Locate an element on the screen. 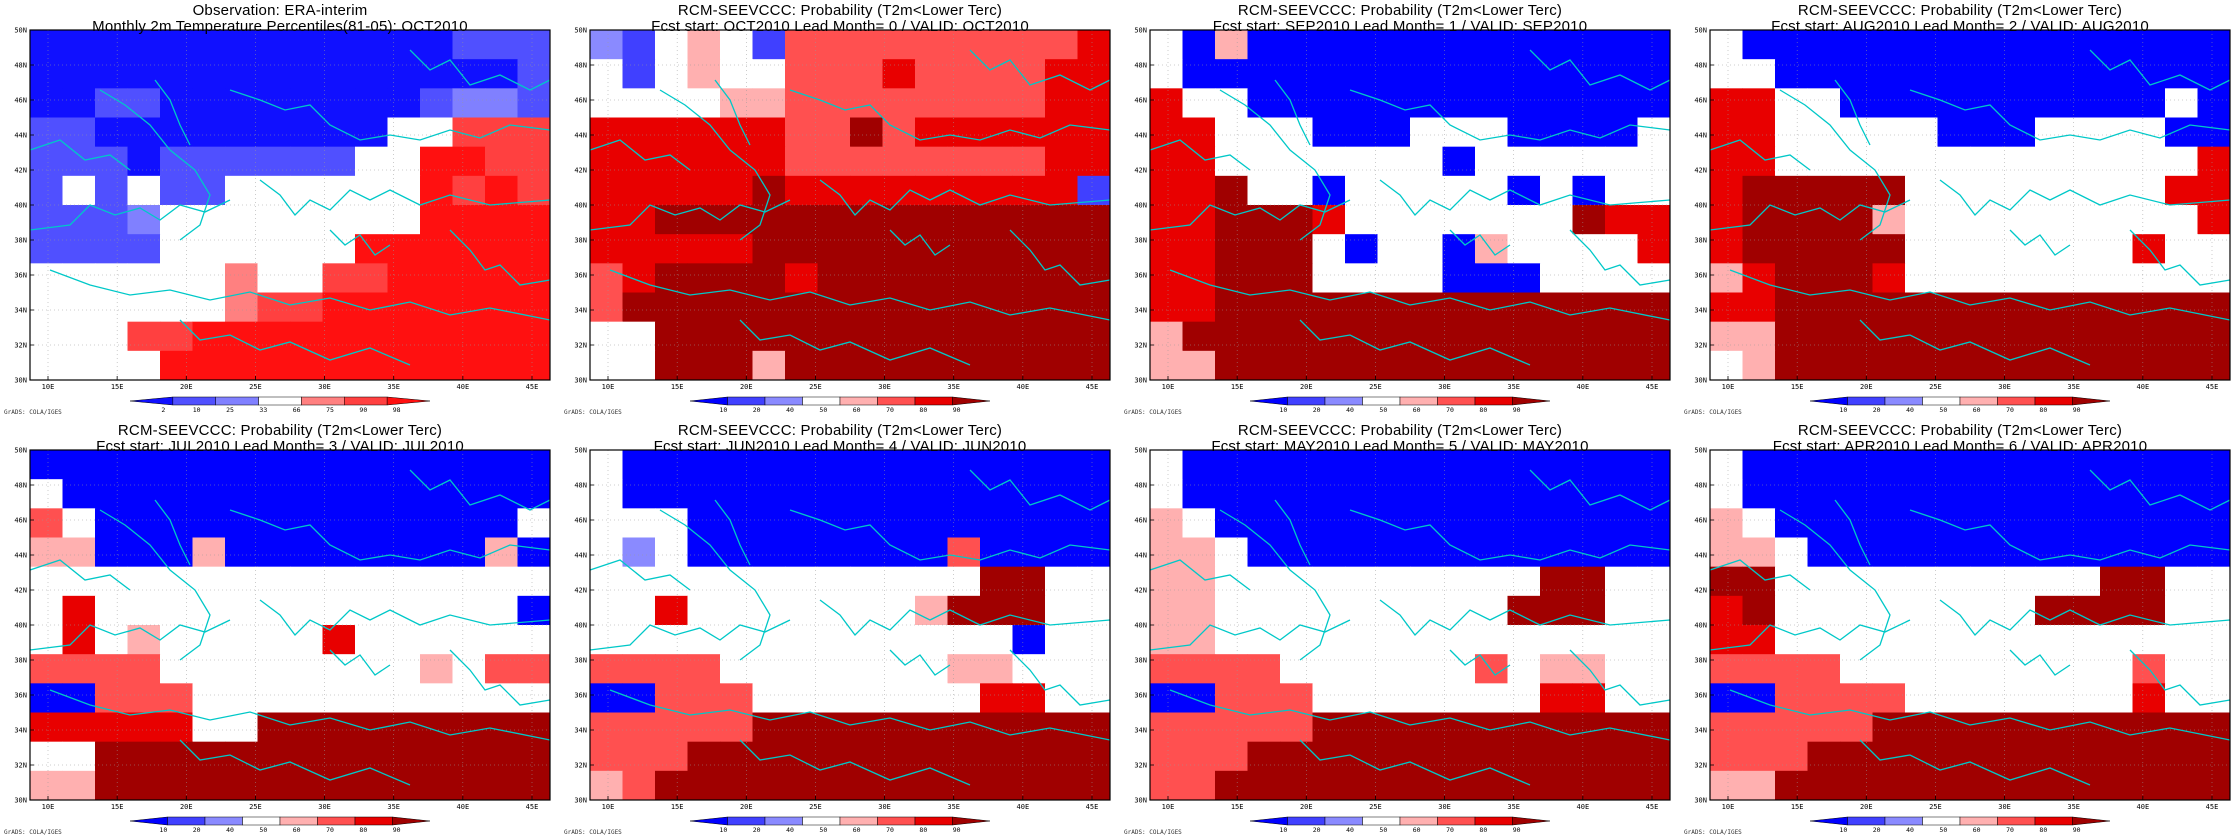 This screenshot has height=840, width=2240. lat-label: 38N is located at coordinates (580, 241).